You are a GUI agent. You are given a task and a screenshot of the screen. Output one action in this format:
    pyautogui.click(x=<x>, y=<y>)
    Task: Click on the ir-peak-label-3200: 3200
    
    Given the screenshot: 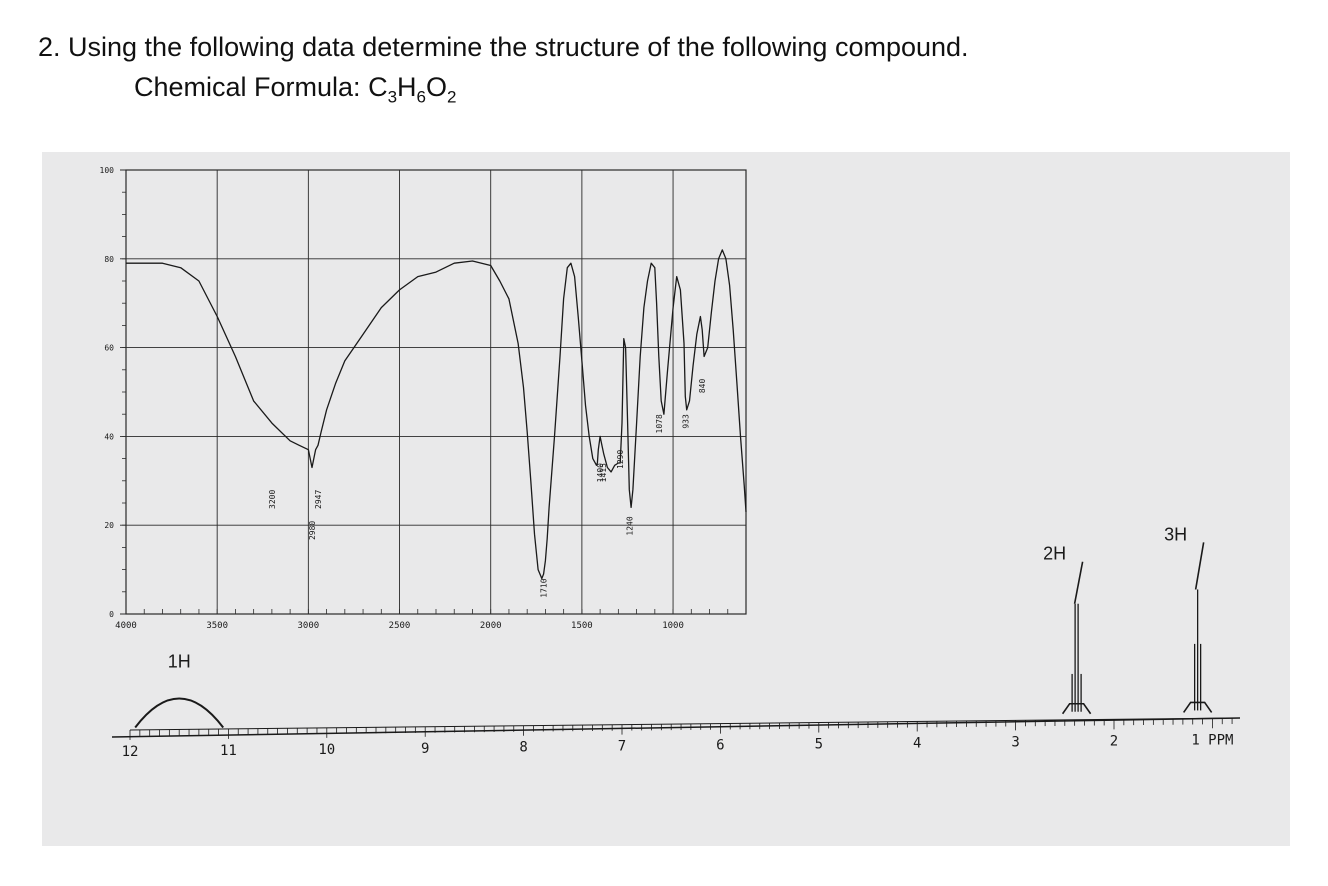 What is the action you would take?
    pyautogui.click(x=272, y=498)
    